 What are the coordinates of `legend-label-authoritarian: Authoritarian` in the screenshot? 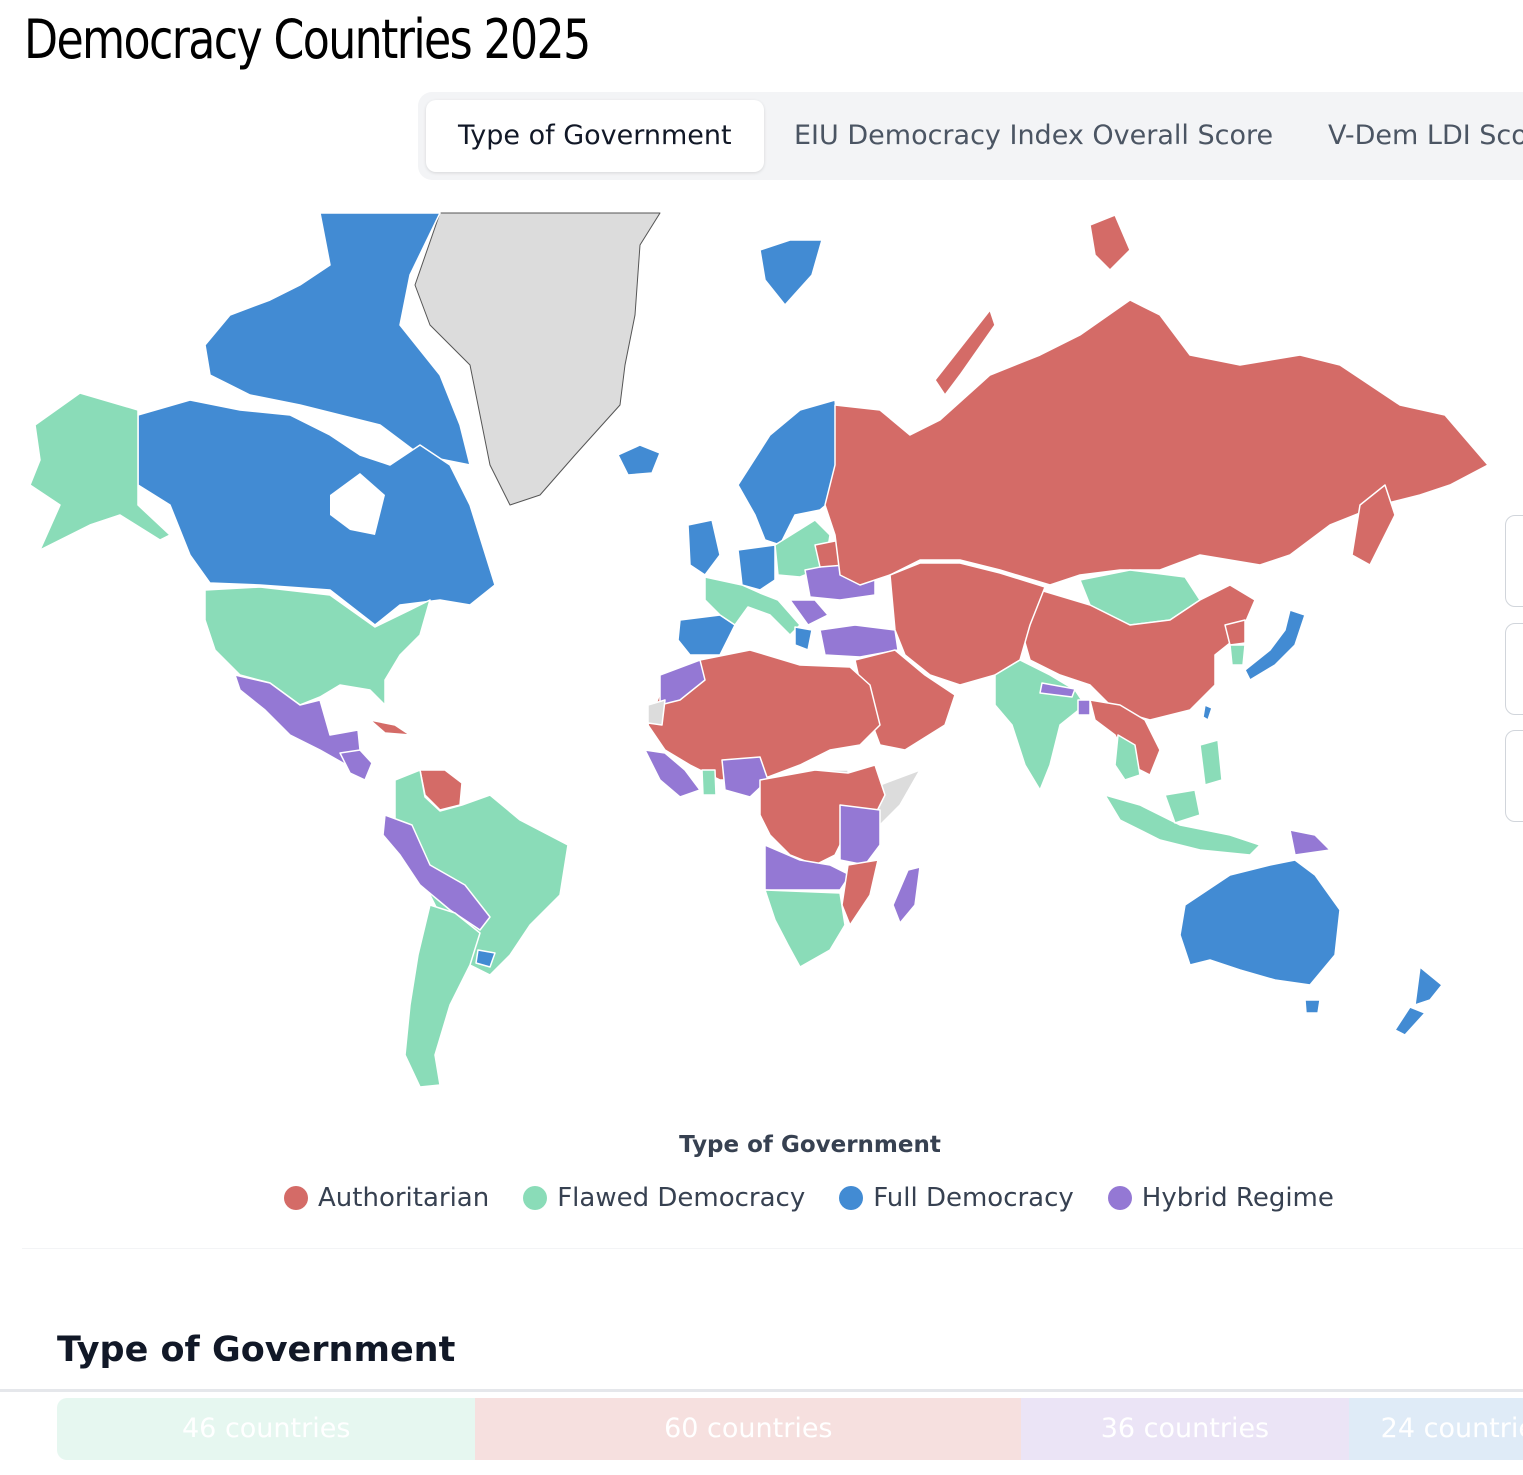 It's located at (404, 1198).